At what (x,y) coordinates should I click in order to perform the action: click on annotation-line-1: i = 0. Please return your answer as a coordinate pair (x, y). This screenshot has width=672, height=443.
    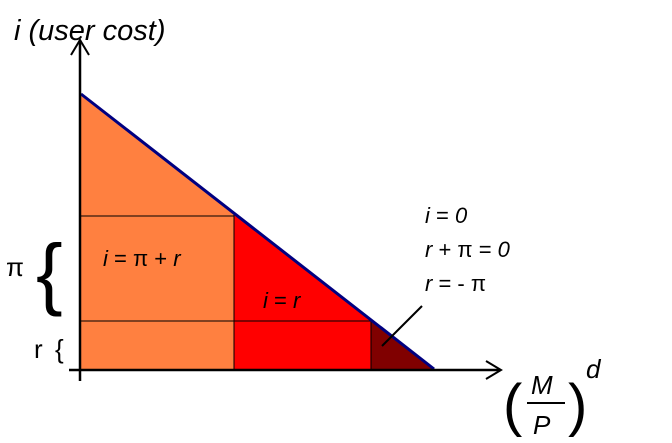
    Looking at the image, I should click on (446, 215).